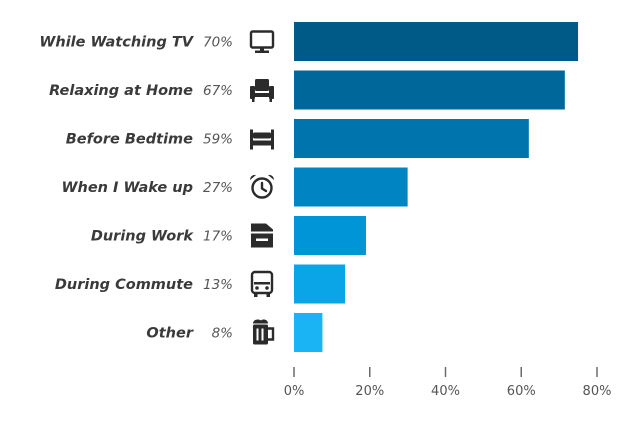 This screenshot has height=433, width=635. I want to click on bar-during-commute, so click(320, 284).